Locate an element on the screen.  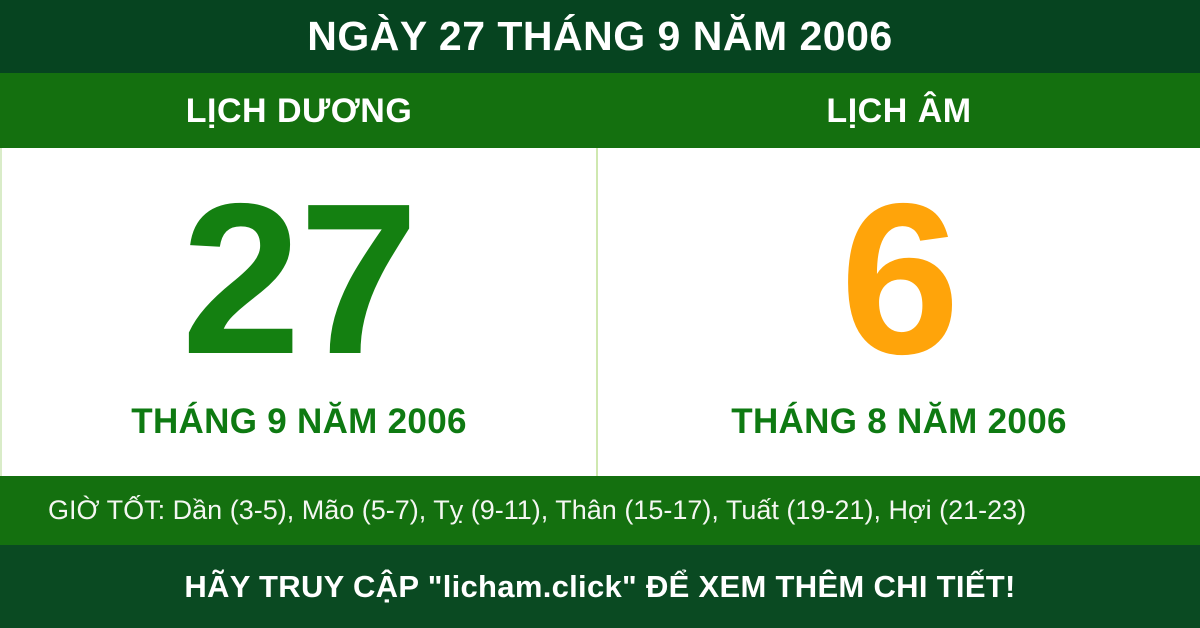
lunar-month-year: THÁNG 8 NĂM 2006 is located at coordinates (899, 422).